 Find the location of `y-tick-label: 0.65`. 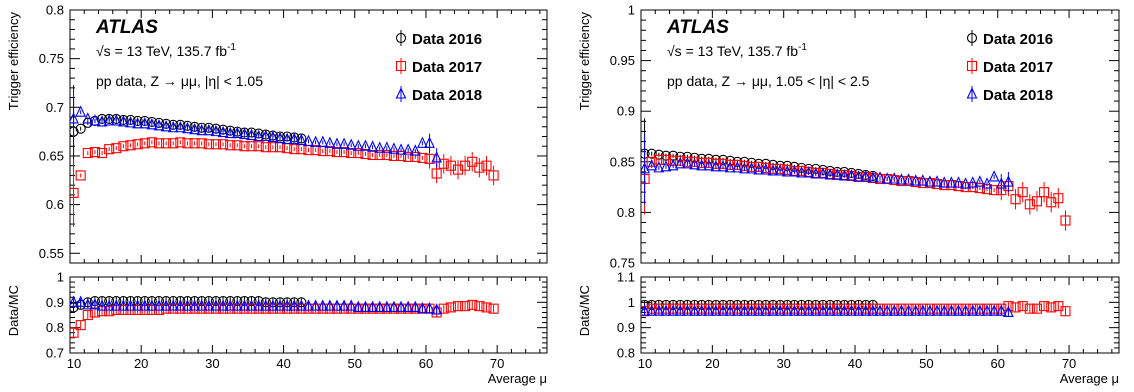

y-tick-label: 0.65 is located at coordinates (51, 155).